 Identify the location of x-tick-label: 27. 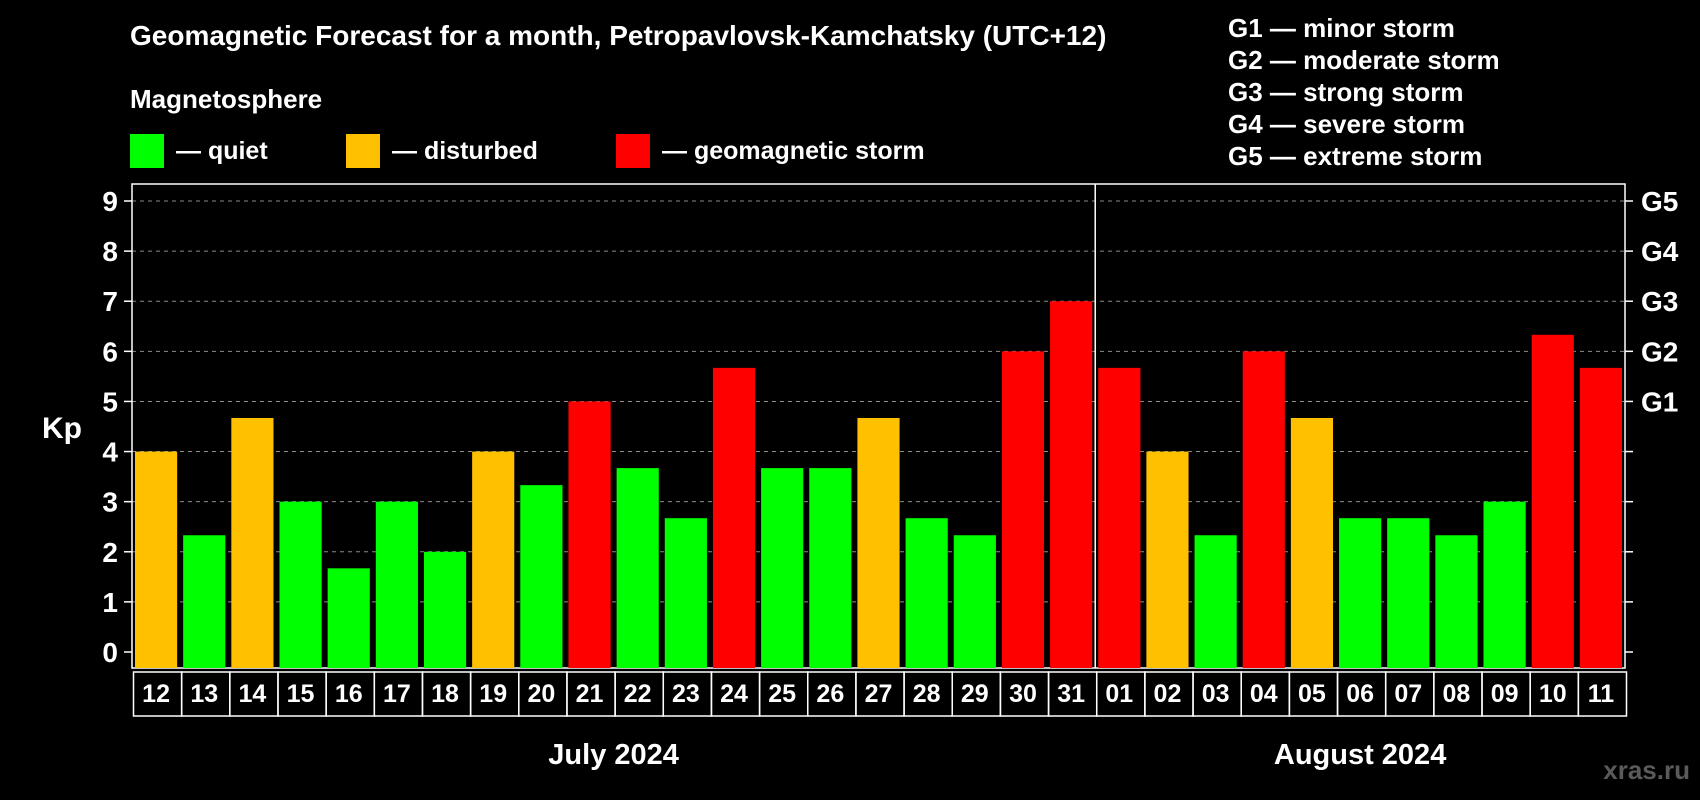
(879, 694).